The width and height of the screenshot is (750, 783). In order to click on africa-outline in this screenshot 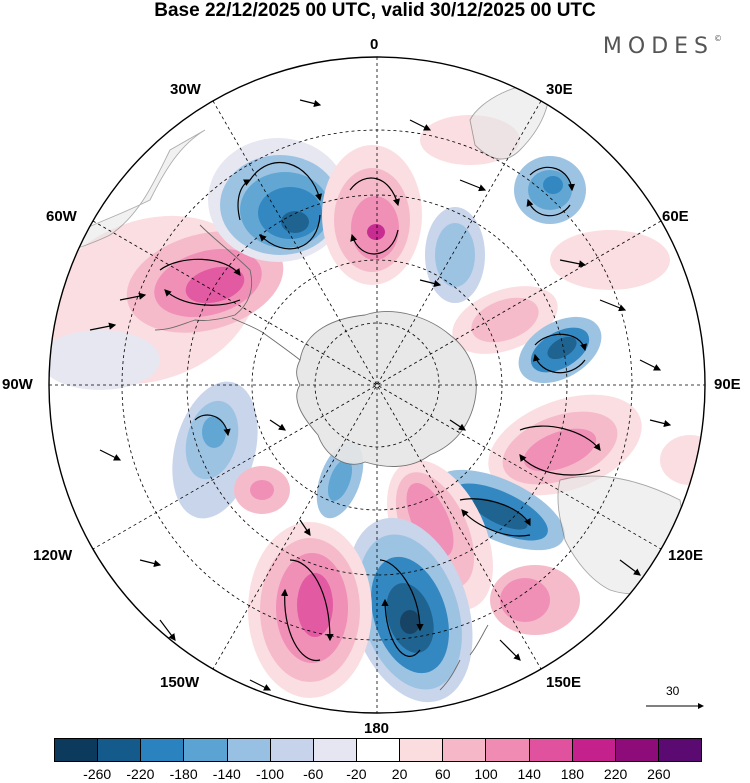, I will do `click(509, 121)`.